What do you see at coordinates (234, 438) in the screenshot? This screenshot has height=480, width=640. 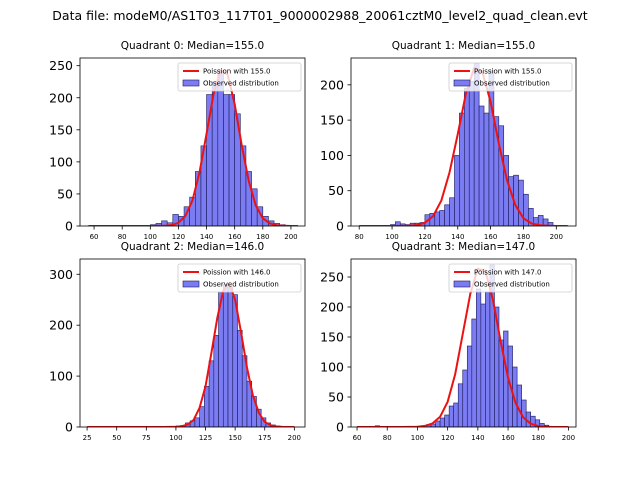 I see `x-tick-label: 150` at bounding box center [234, 438].